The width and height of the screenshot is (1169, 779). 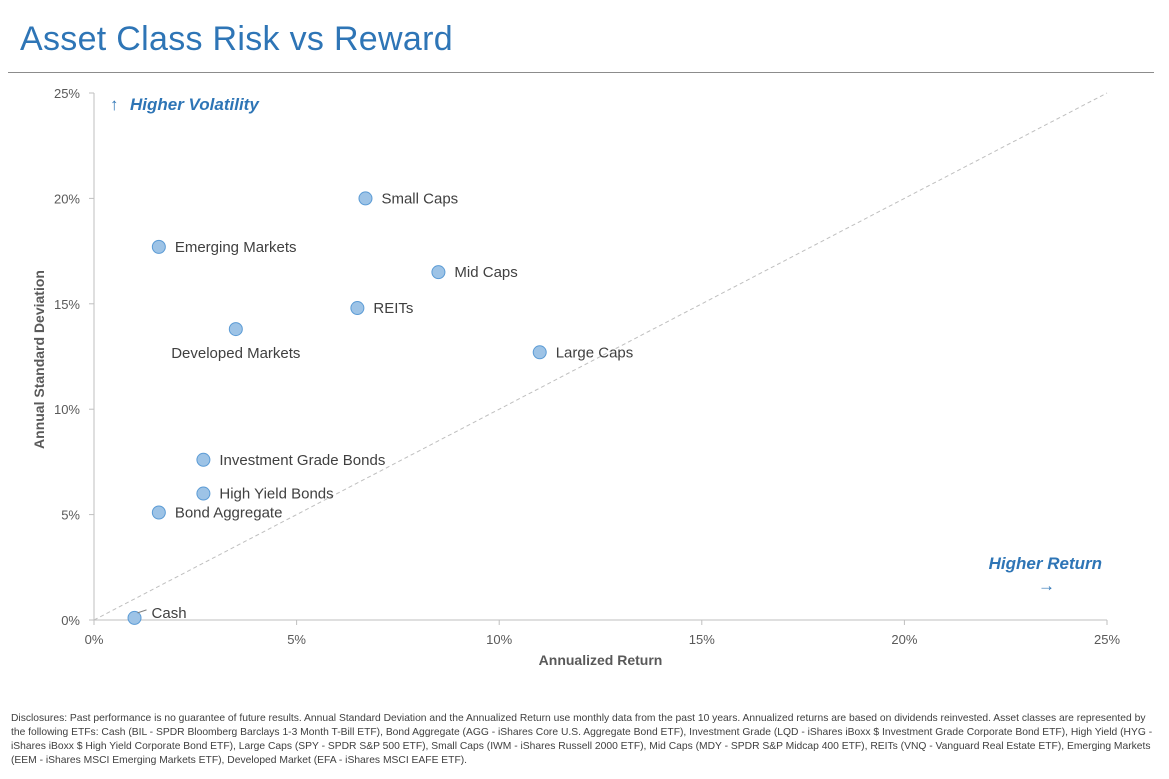 What do you see at coordinates (236, 39) in the screenshot?
I see `page-title: Asset Class Risk vs Reward` at bounding box center [236, 39].